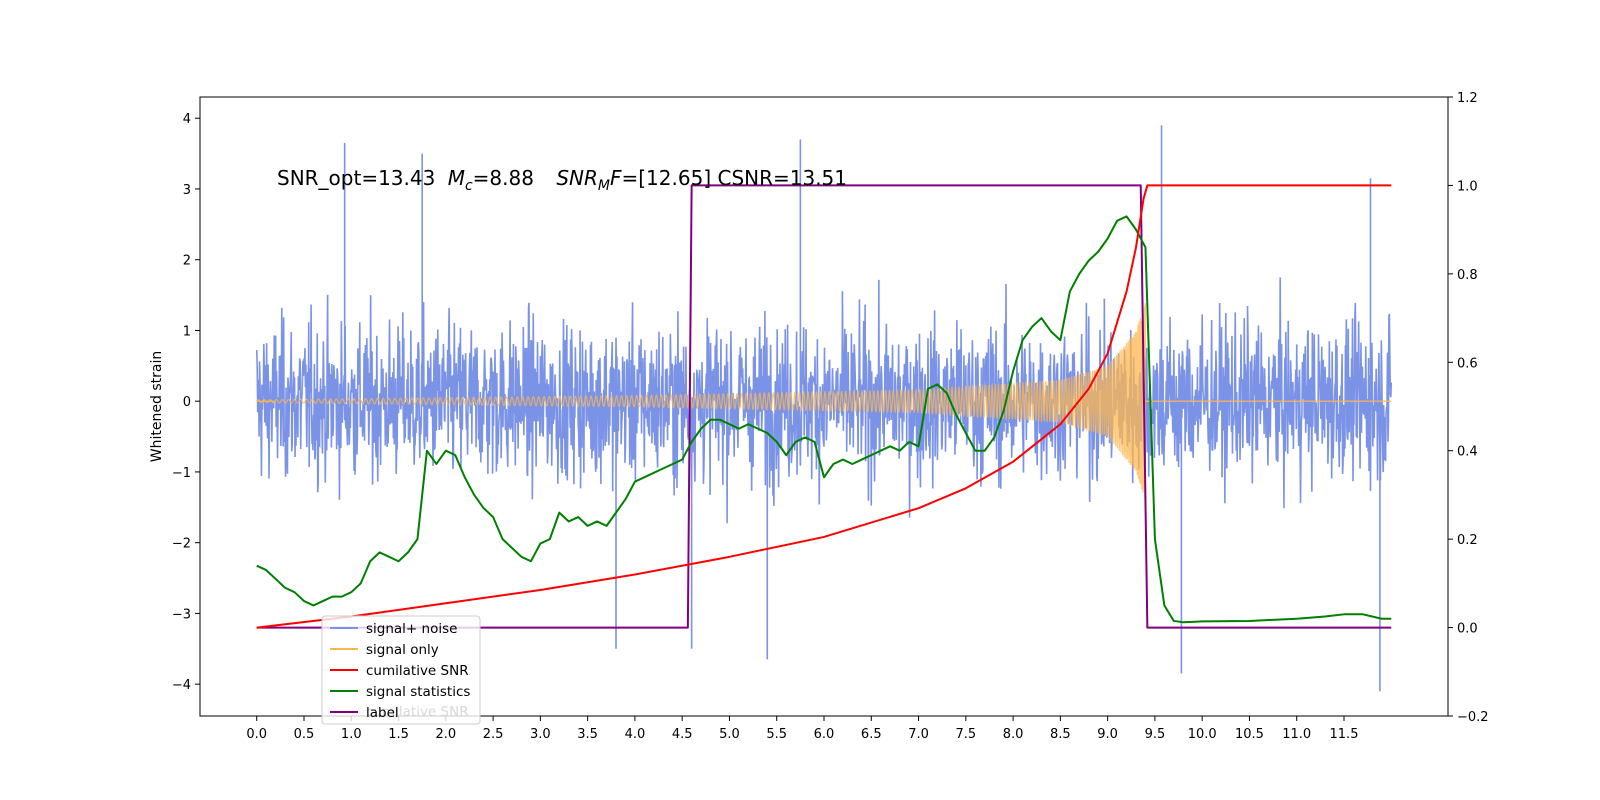  I want to click on x-tick-label: 4.0, so click(635, 734).